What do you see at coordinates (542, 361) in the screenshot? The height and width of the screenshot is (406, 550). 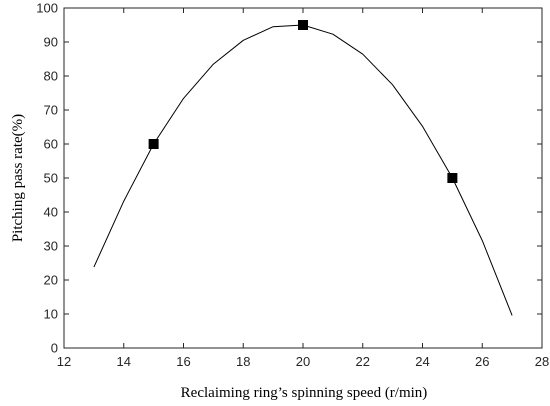 I see `x-tick-label: 28` at bounding box center [542, 361].